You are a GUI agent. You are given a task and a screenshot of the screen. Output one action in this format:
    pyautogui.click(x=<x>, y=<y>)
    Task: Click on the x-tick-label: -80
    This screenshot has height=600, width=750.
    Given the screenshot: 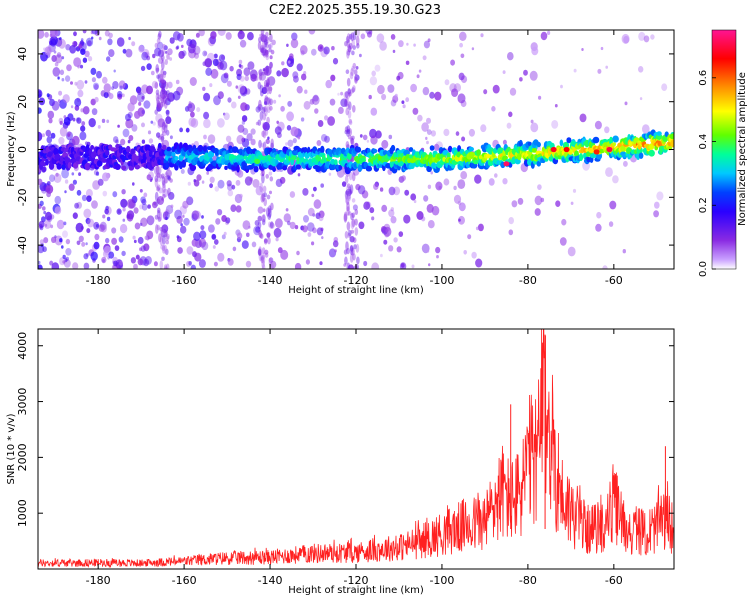 What is the action you would take?
    pyautogui.click(x=528, y=280)
    